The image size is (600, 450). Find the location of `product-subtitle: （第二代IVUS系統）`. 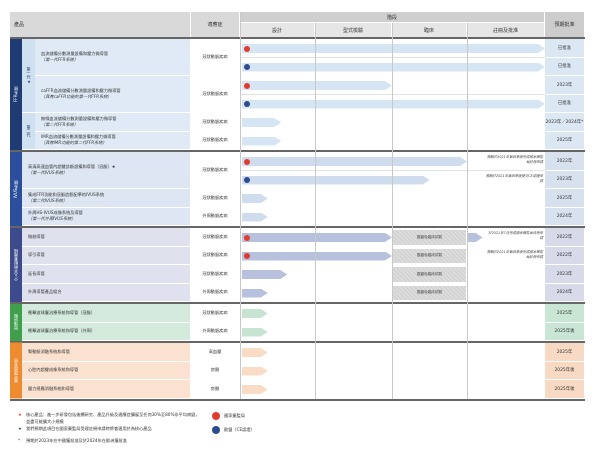

product-subtitle: （第二代IVUS系統） is located at coordinates (48, 200).